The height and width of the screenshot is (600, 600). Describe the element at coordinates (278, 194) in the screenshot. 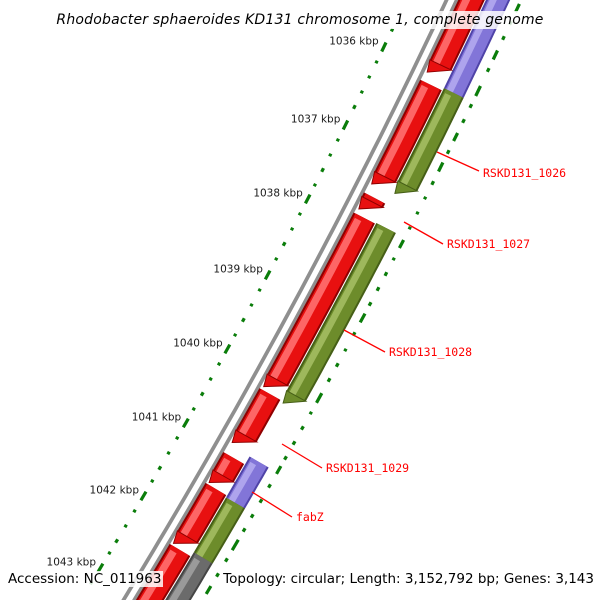

I see `ruler-label: 1038 kbp` at that location.